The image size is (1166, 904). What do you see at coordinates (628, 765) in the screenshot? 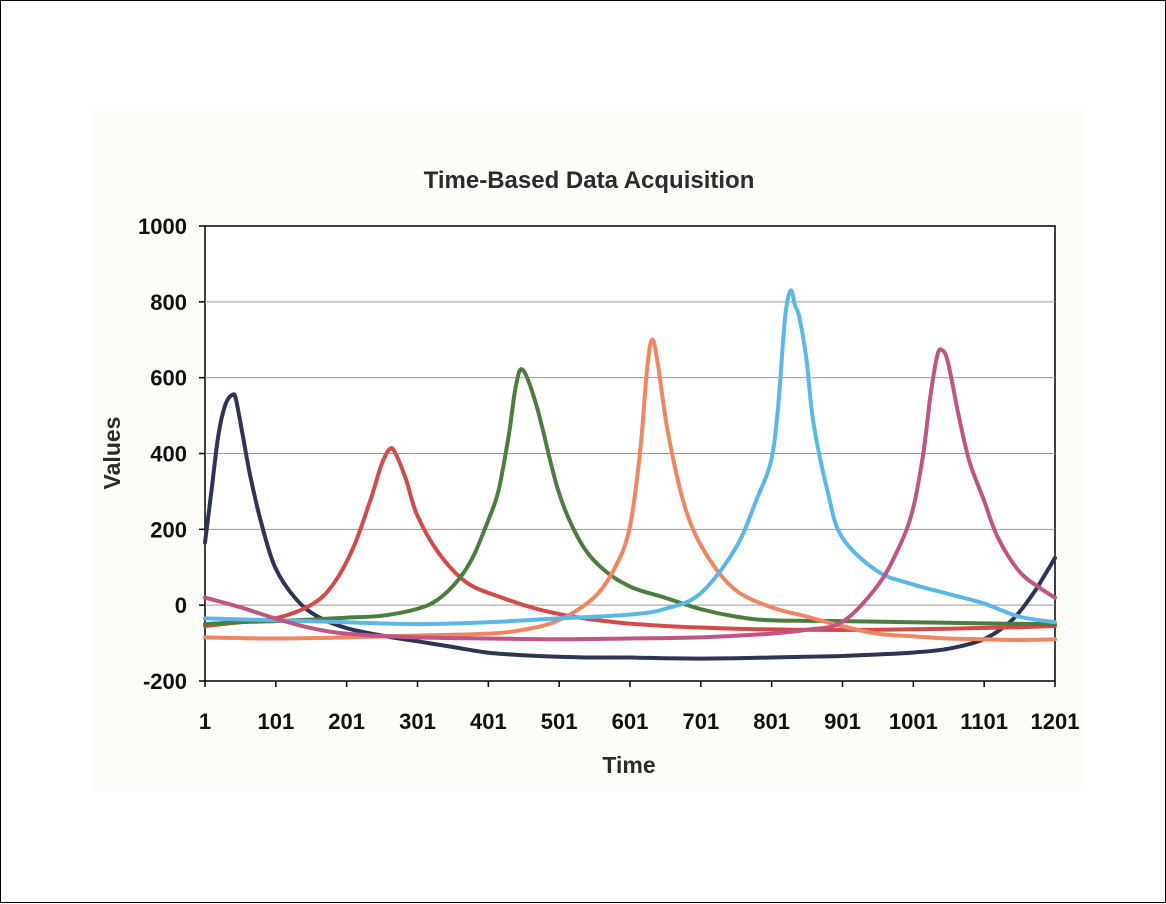
I see `x-axis-title: Time` at bounding box center [628, 765].